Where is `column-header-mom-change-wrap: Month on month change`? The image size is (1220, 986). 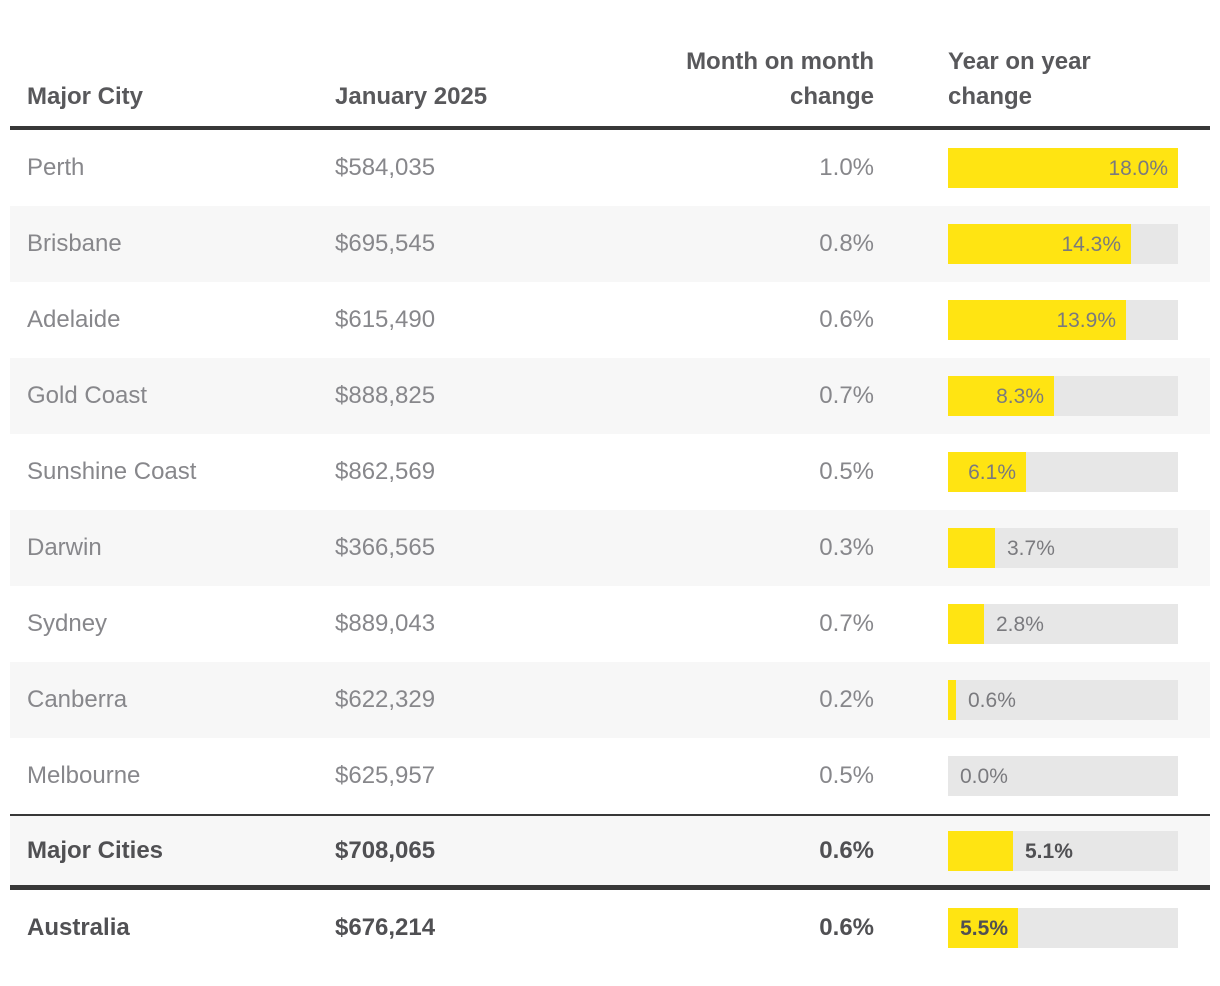 column-header-mom-change-wrap: Month on month change is located at coordinates (732, 79).